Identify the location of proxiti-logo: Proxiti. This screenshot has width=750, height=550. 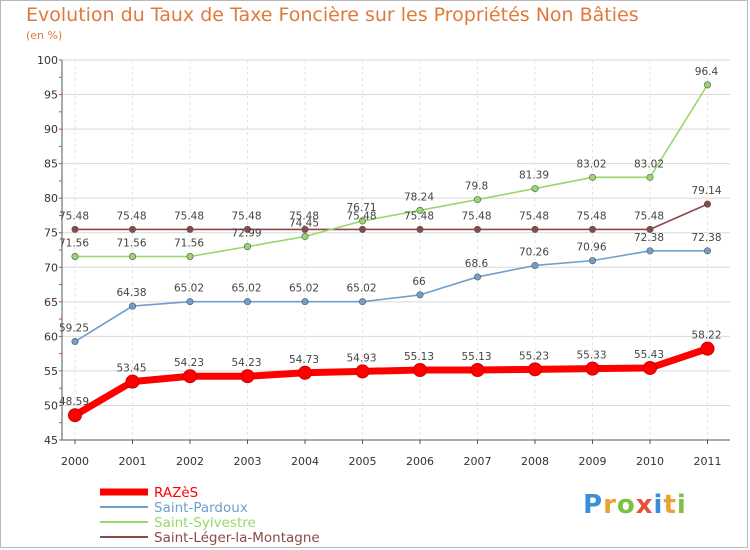
(635, 505).